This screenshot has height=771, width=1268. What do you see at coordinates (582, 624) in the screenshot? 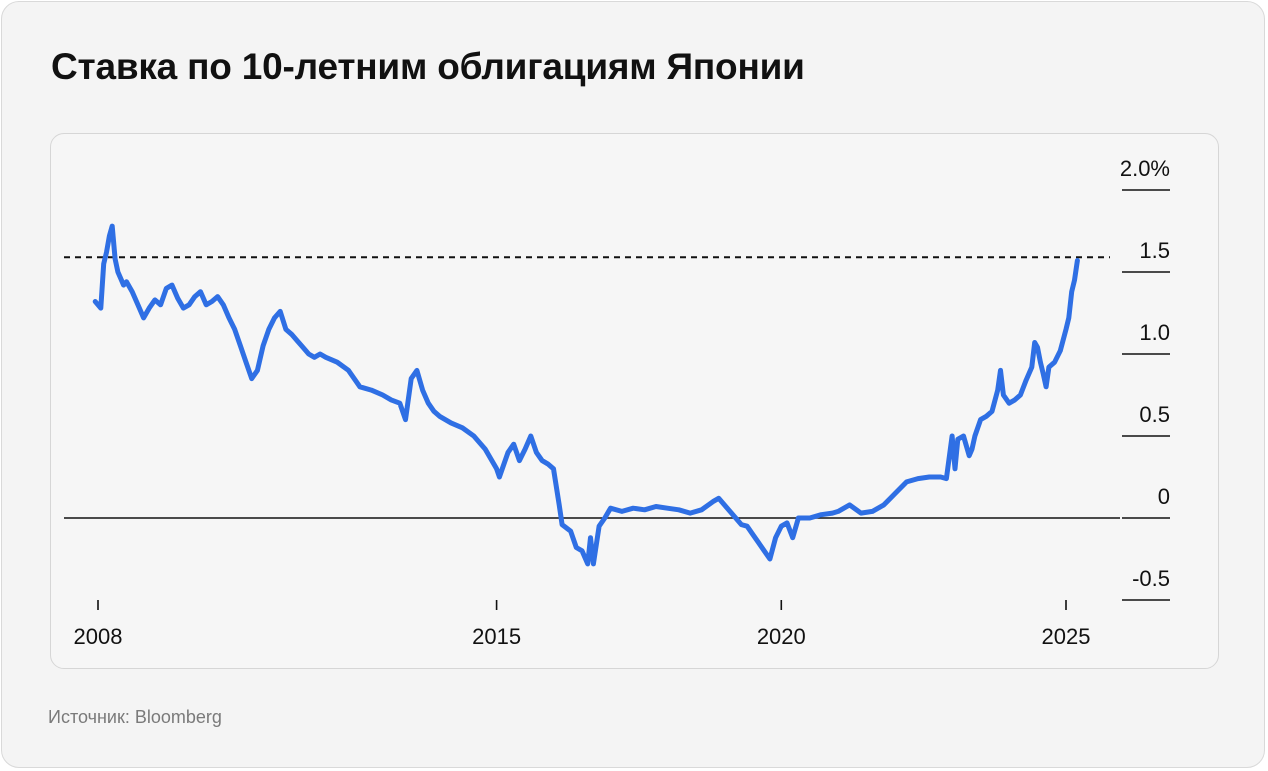
I see `x-axis: 2008 2015 2020 2025` at bounding box center [582, 624].